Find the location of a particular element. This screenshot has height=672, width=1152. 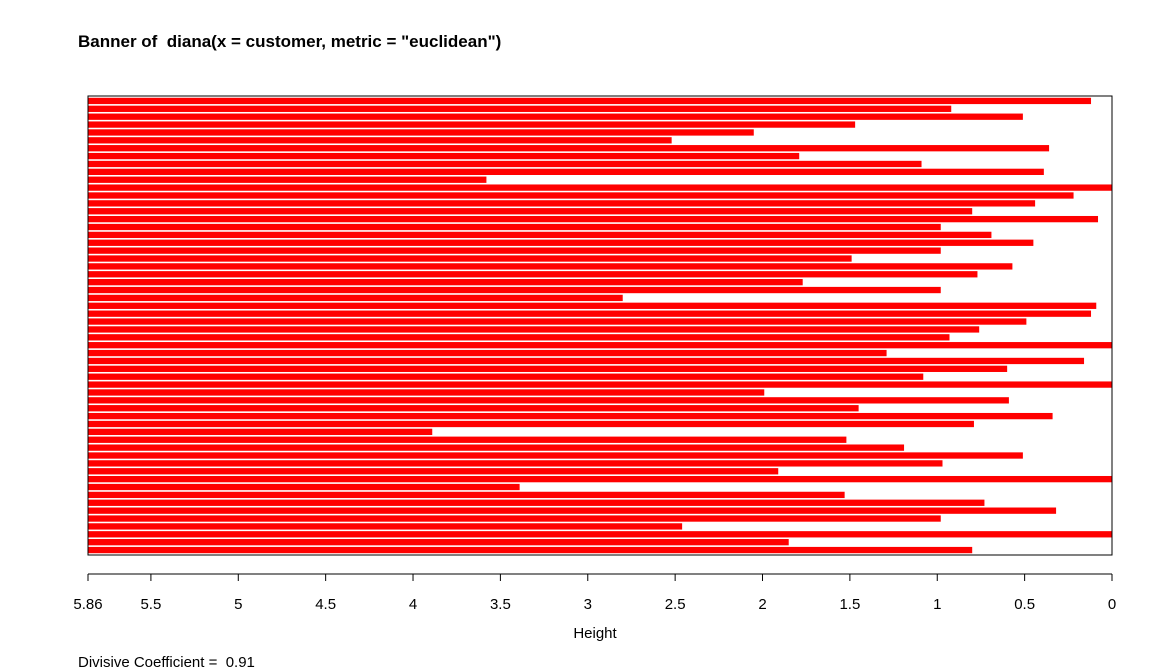

x-axis-ticks: 5.86 5.5 5 4.5 4 3.5 3 2.5 2 1.5 1 0.5 0 is located at coordinates (594, 593).